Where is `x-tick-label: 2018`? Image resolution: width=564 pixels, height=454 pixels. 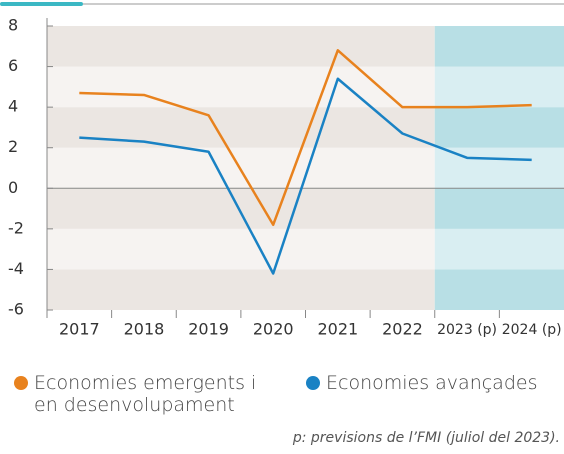
x-tick-label: 2018 is located at coordinates (144, 329).